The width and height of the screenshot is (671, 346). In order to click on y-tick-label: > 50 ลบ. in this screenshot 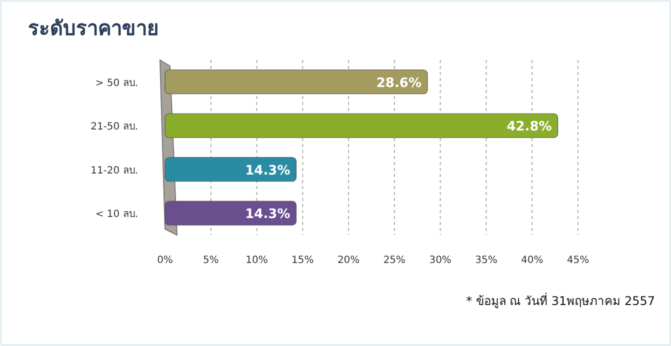, I will do `click(116, 83)`.